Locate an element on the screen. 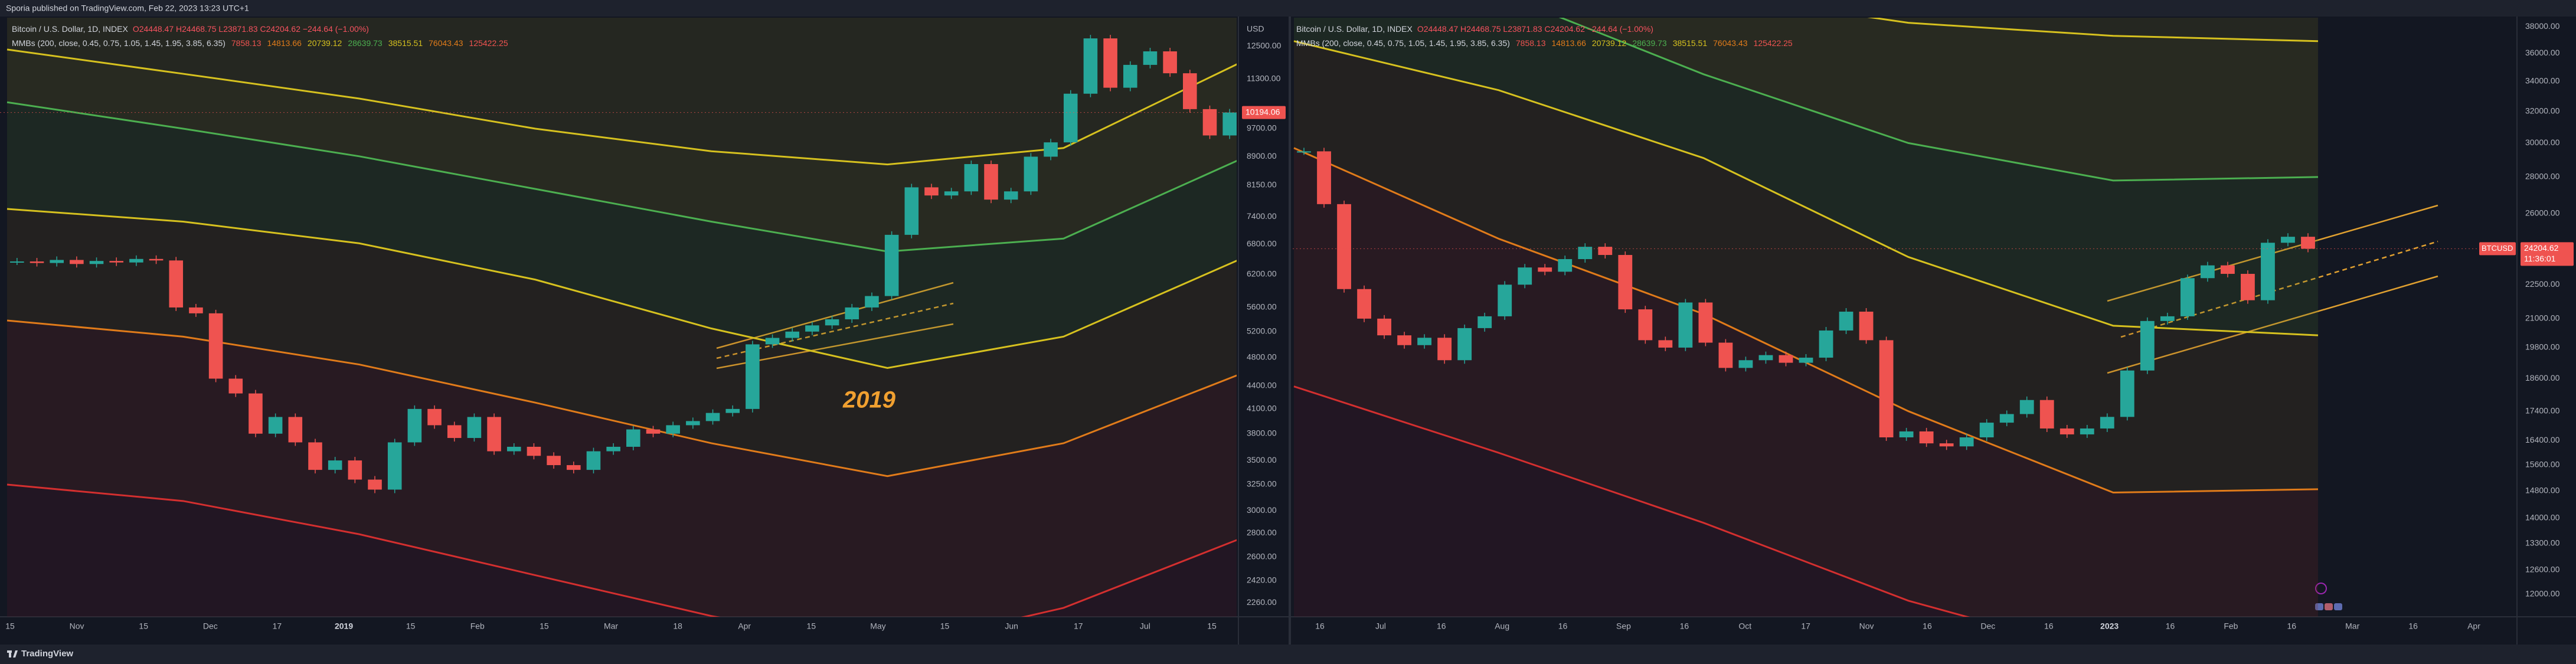 The image size is (2576, 664). y-tick-label: 9700.00 is located at coordinates (1262, 128).